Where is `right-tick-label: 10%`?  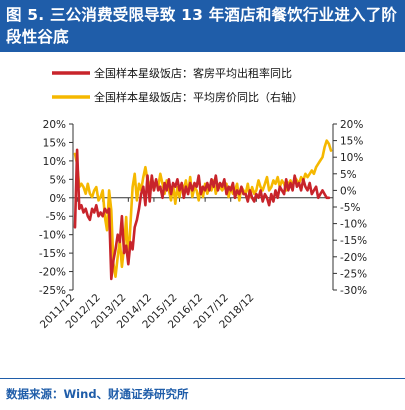
right-tick-label: 10% is located at coordinates (351, 158).